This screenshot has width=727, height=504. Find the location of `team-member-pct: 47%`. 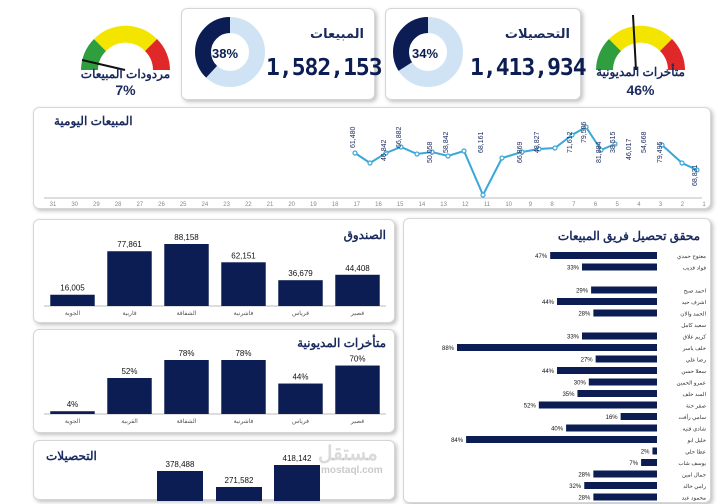

team-member-pct: 47% is located at coordinates (541, 257).